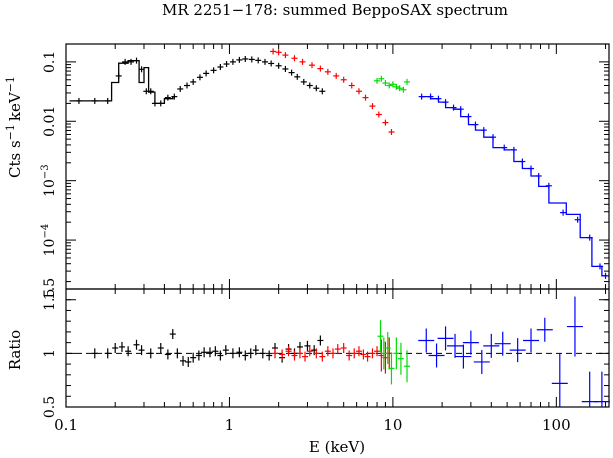  Describe the element at coordinates (14, 127) in the screenshot. I see `spectrum-y-axis-label: Cts s−1keV−1` at that location.